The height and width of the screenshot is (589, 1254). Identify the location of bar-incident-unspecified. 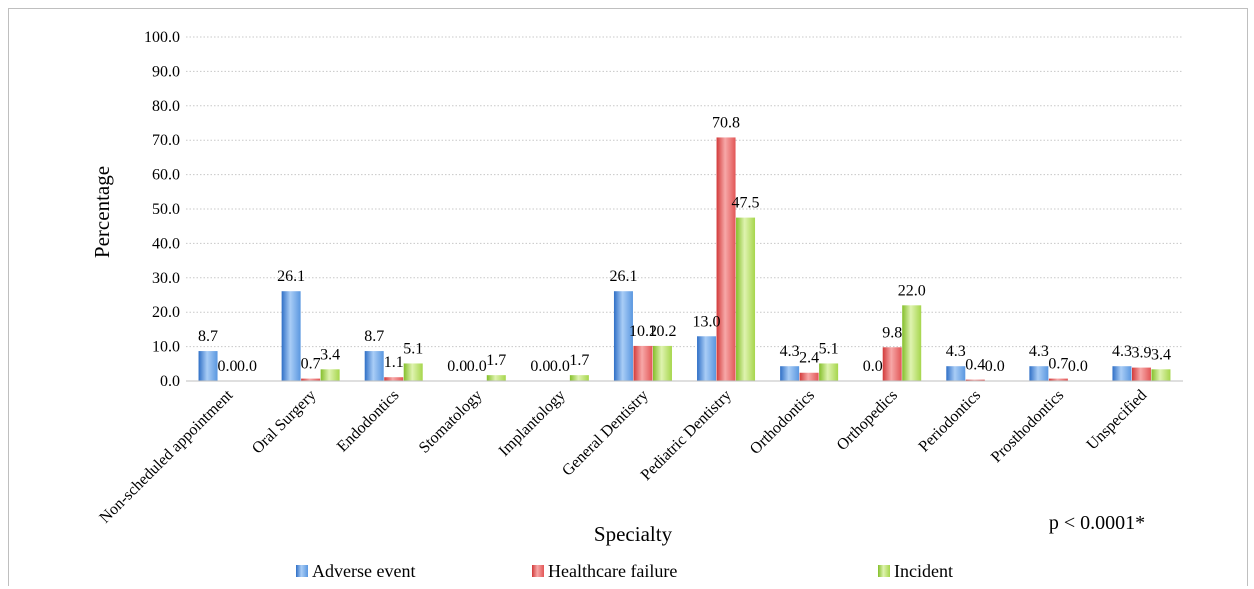
(1161, 375).